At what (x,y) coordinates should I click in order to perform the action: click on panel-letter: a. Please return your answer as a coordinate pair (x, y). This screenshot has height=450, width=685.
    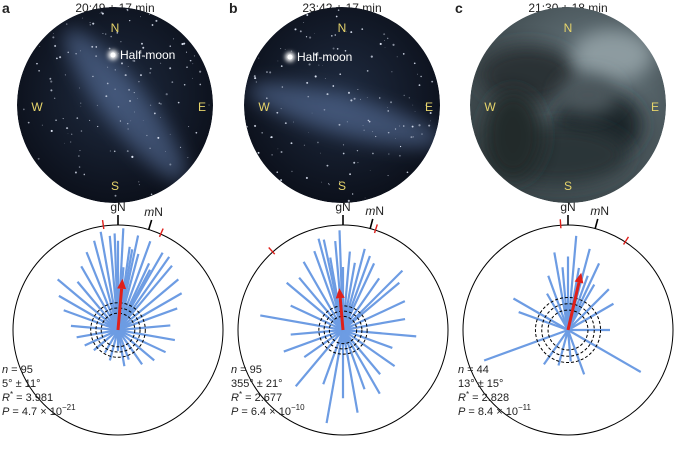
    Looking at the image, I should click on (6, 8).